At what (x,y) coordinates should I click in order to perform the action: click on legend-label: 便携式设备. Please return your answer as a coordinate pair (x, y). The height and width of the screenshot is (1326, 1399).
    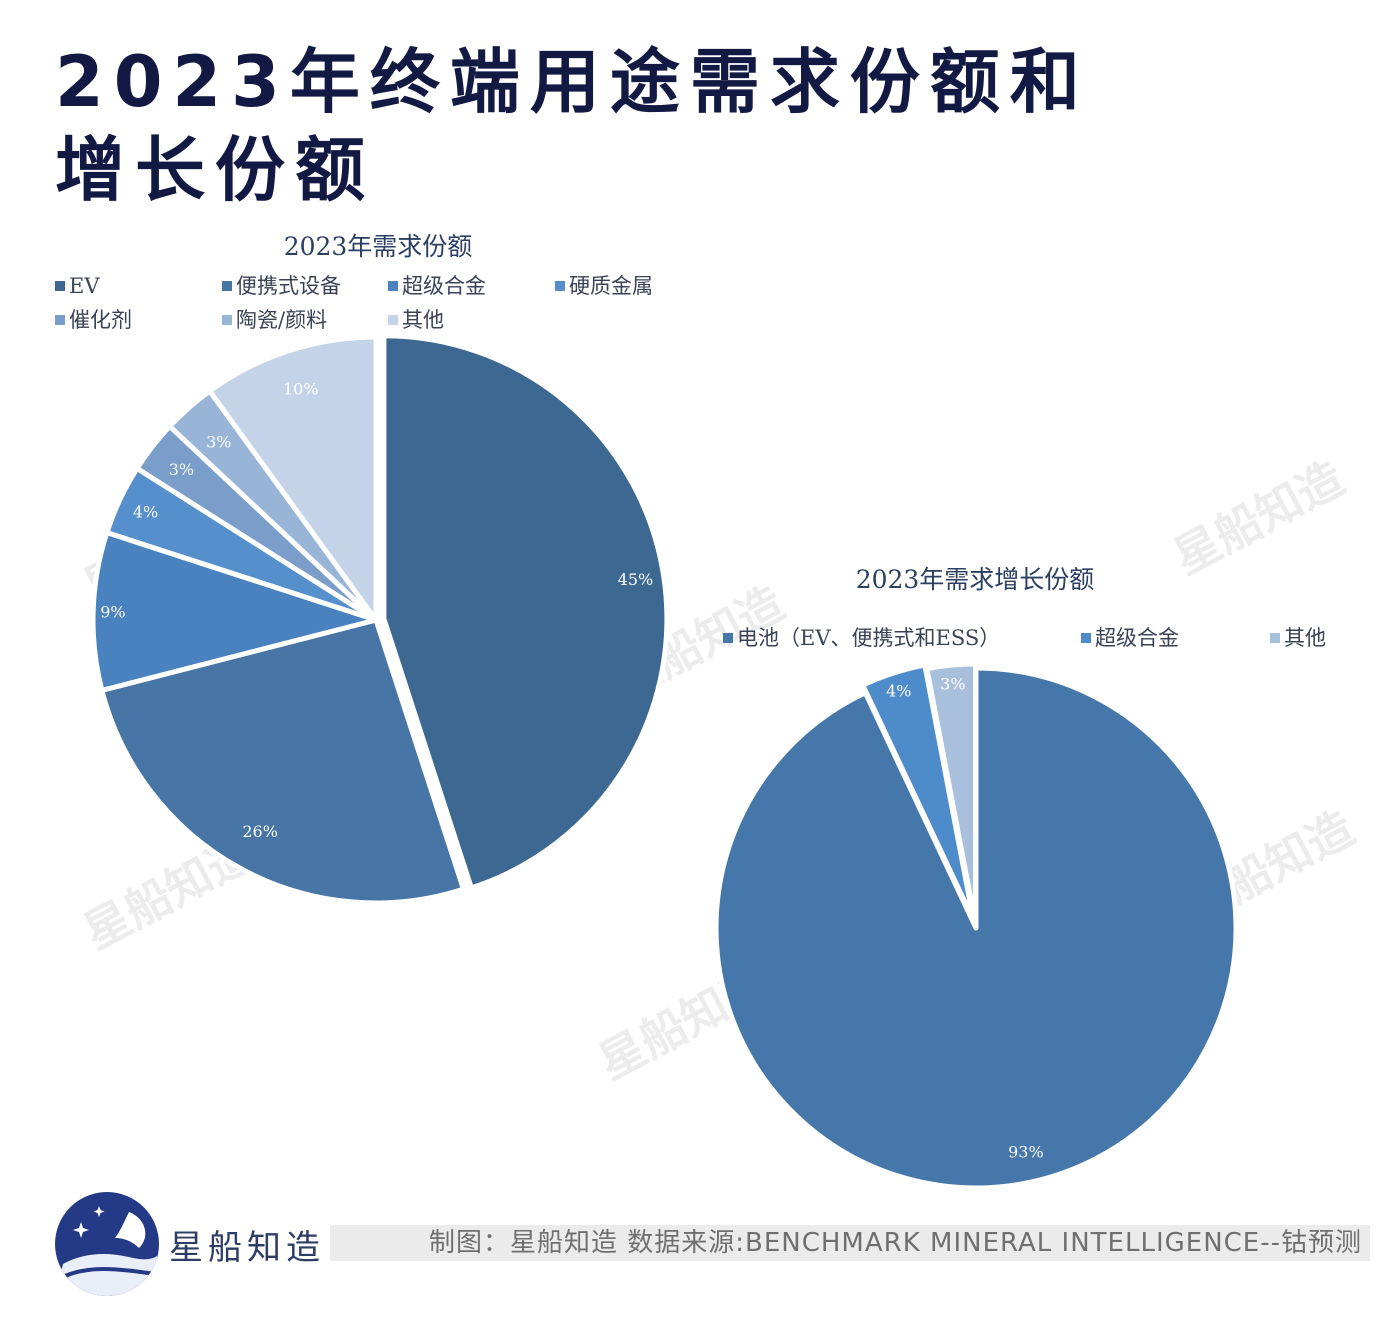
    Looking at the image, I should click on (288, 286).